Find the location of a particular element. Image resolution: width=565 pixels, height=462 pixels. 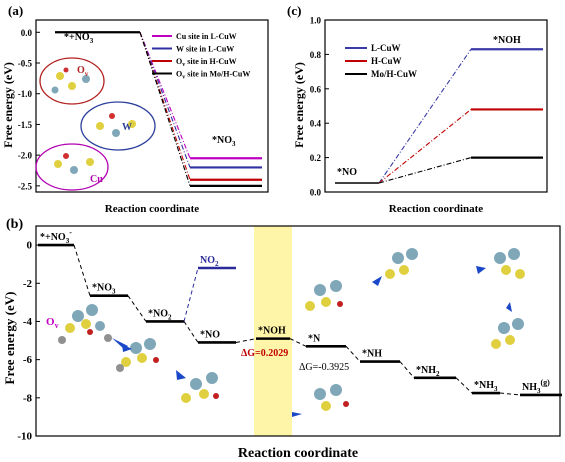

delta-g-label: ΔG=-0.3925 is located at coordinates (324, 367).